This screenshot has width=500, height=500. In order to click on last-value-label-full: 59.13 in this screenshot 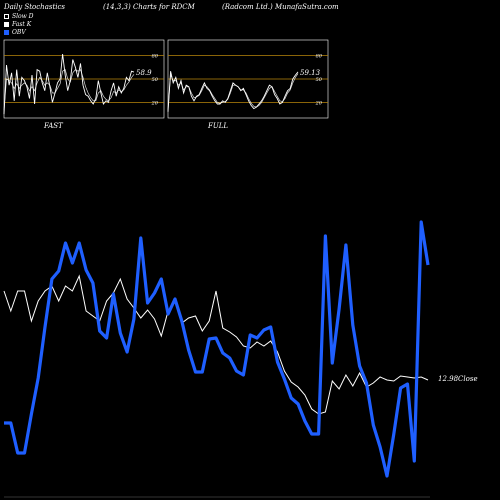, I will do `click(310, 73)`.